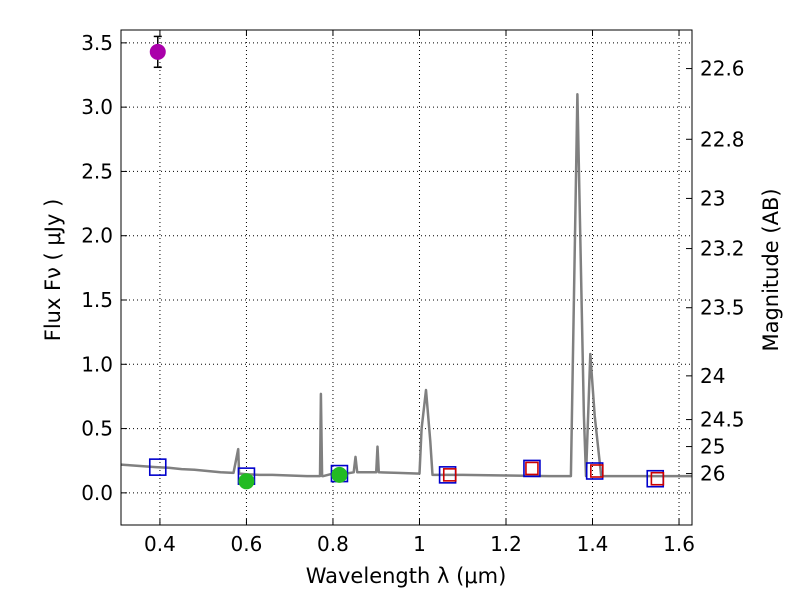  What do you see at coordinates (333, 544) in the screenshot?
I see `x-tick-label: 0.8` at bounding box center [333, 544].